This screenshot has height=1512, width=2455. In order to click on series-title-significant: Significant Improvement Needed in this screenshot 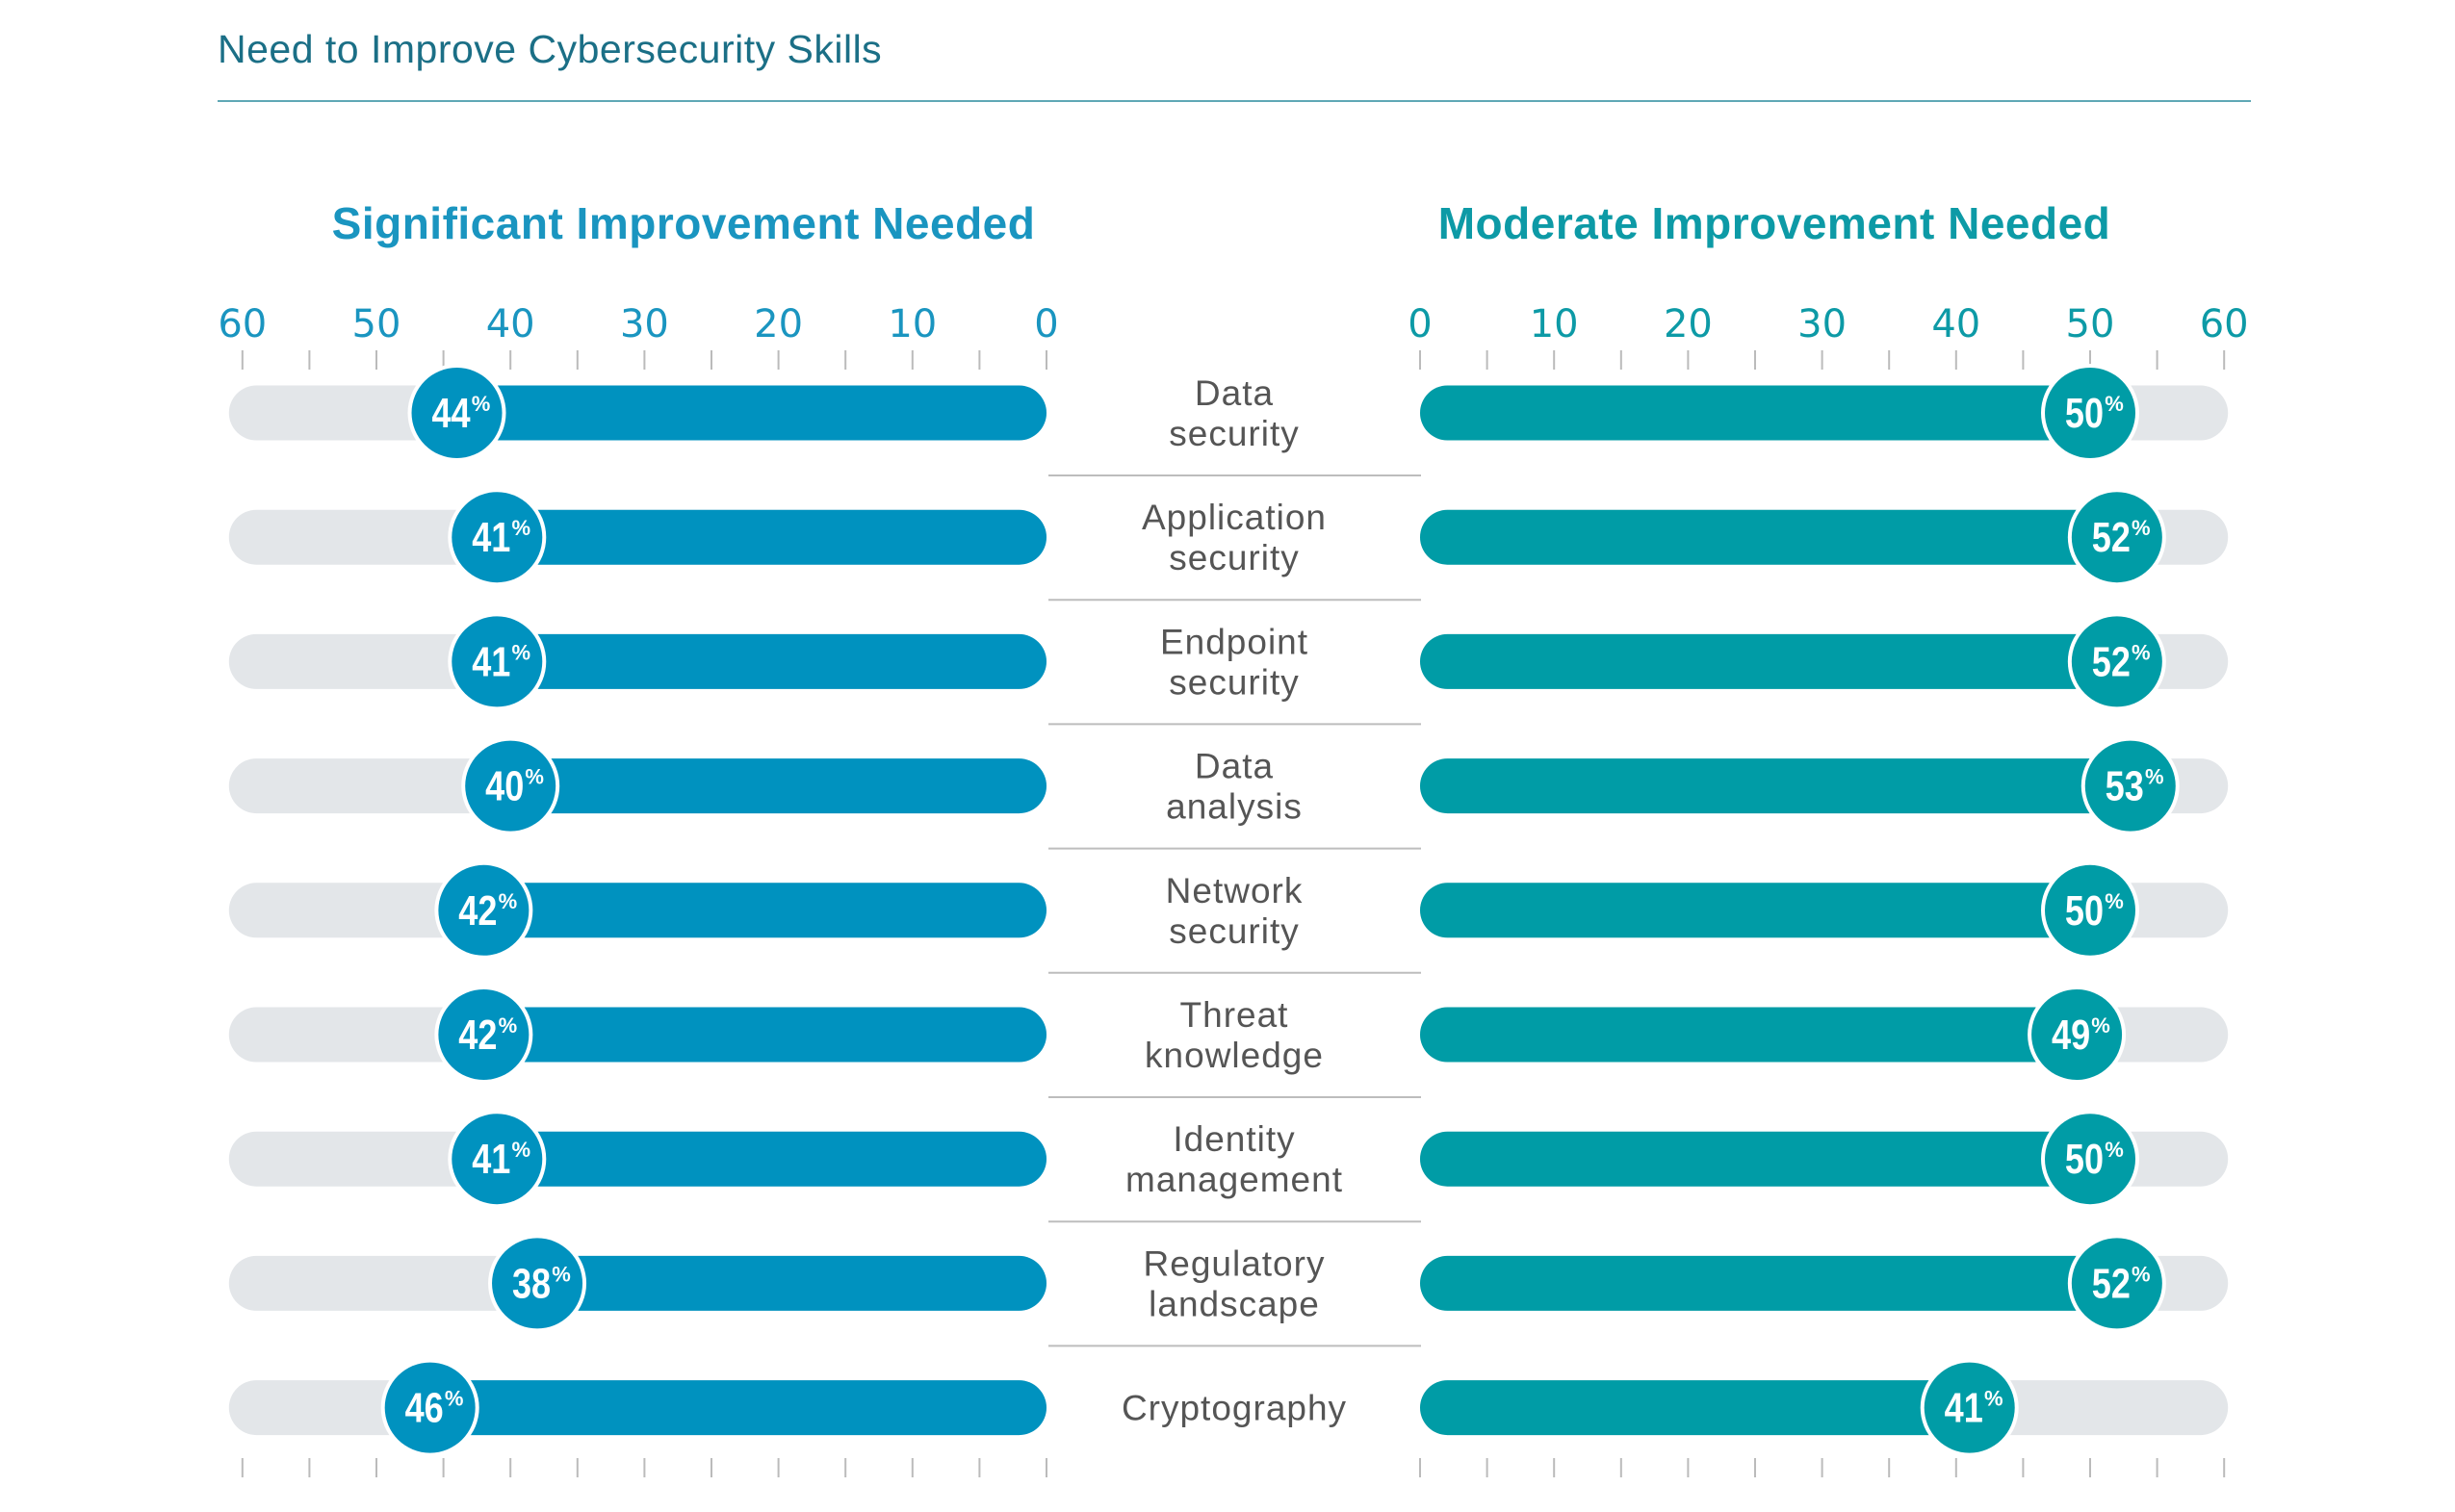, I will do `click(683, 223)`.